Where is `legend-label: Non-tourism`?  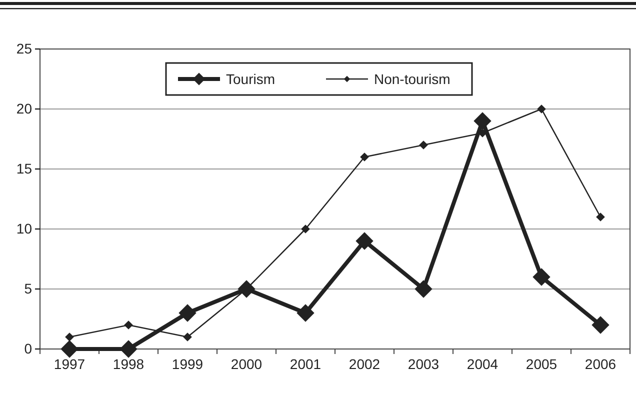 legend-label: Non-tourism is located at coordinates (412, 79).